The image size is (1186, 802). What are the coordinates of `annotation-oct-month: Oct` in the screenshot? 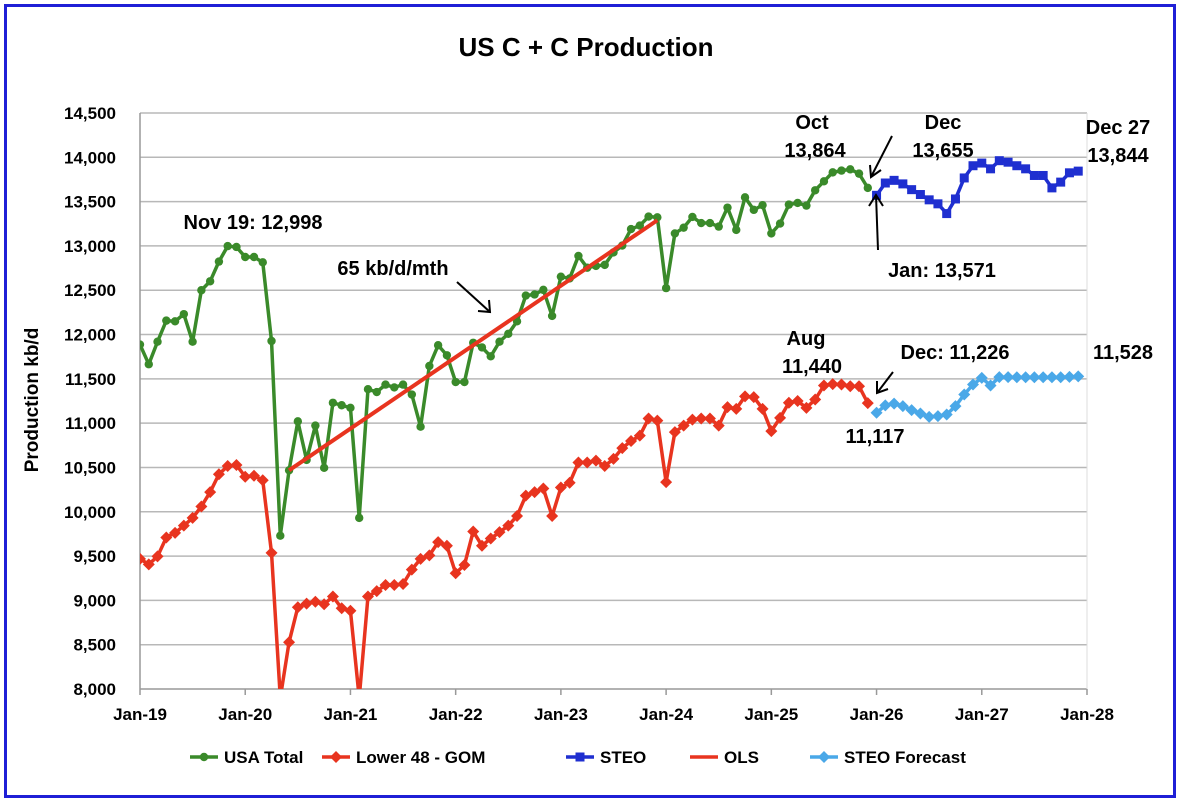 It's located at (812, 123).